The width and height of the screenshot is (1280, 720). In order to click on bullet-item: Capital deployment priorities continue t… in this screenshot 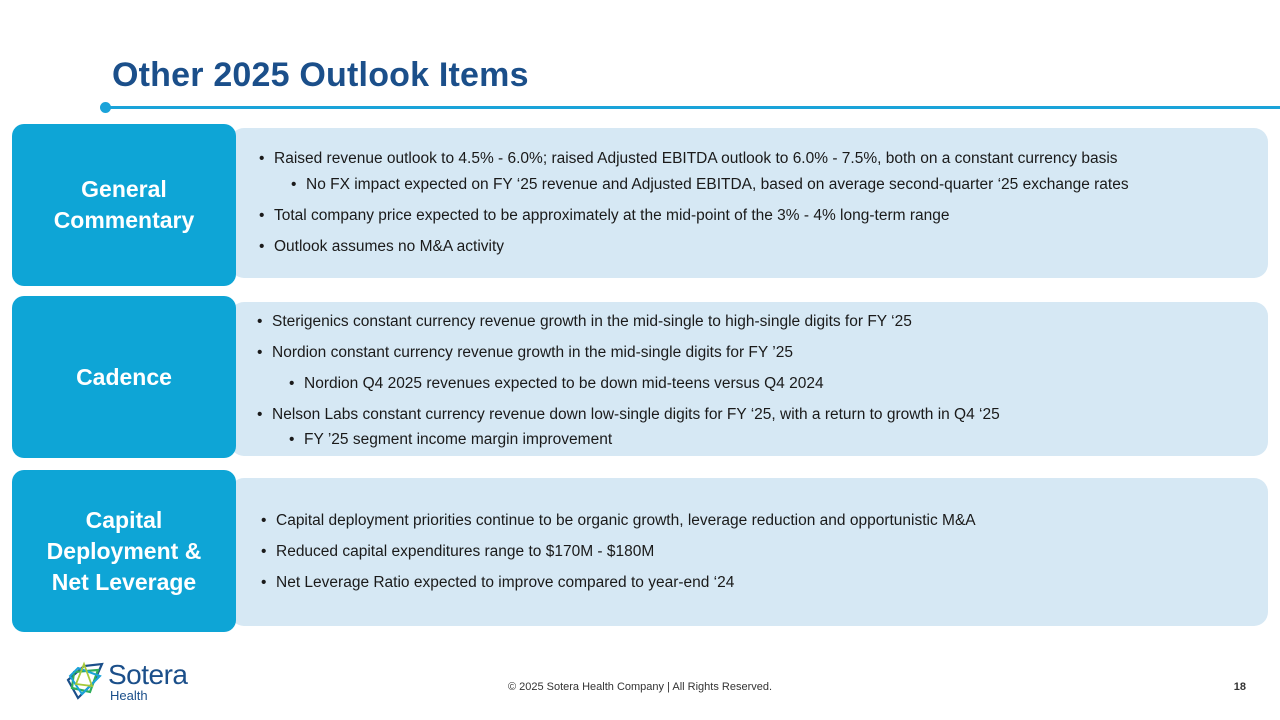, I will do `click(754, 527)`.